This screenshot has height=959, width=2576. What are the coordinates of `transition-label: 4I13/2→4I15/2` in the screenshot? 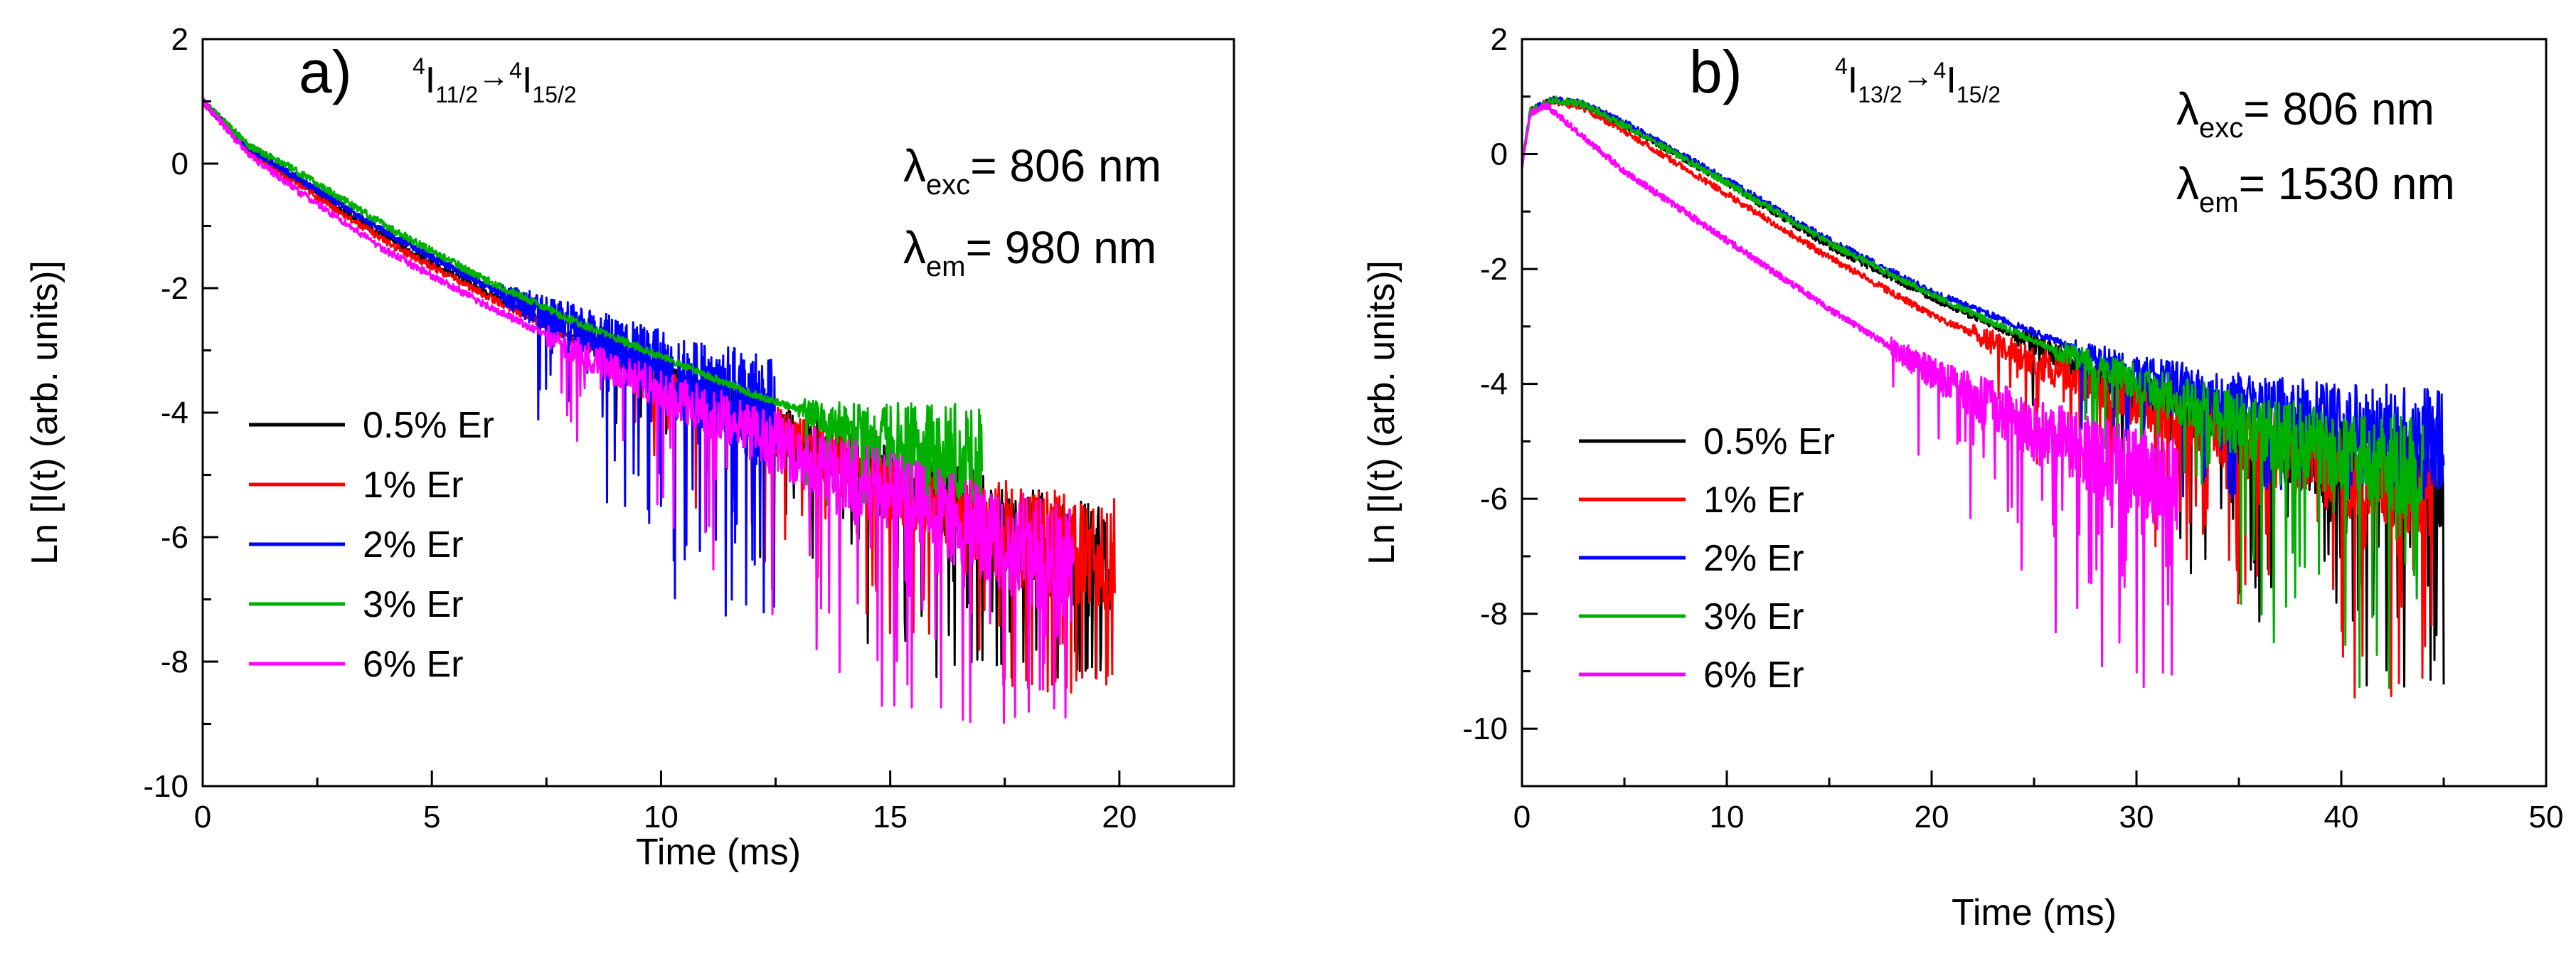 It's located at (1918, 80).